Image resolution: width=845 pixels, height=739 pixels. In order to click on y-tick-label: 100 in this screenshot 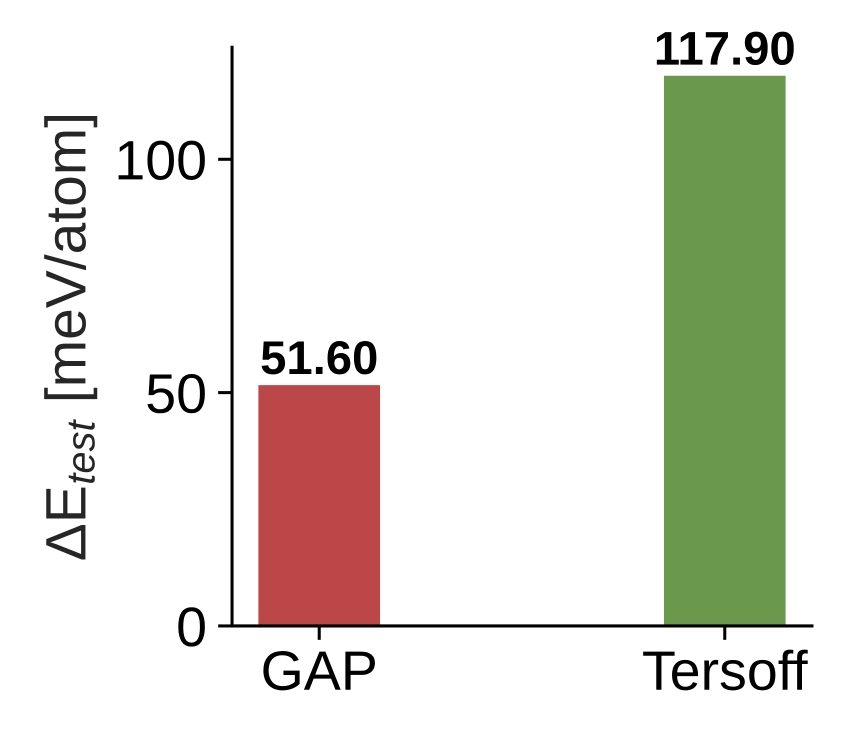, I will do `click(161, 160)`.